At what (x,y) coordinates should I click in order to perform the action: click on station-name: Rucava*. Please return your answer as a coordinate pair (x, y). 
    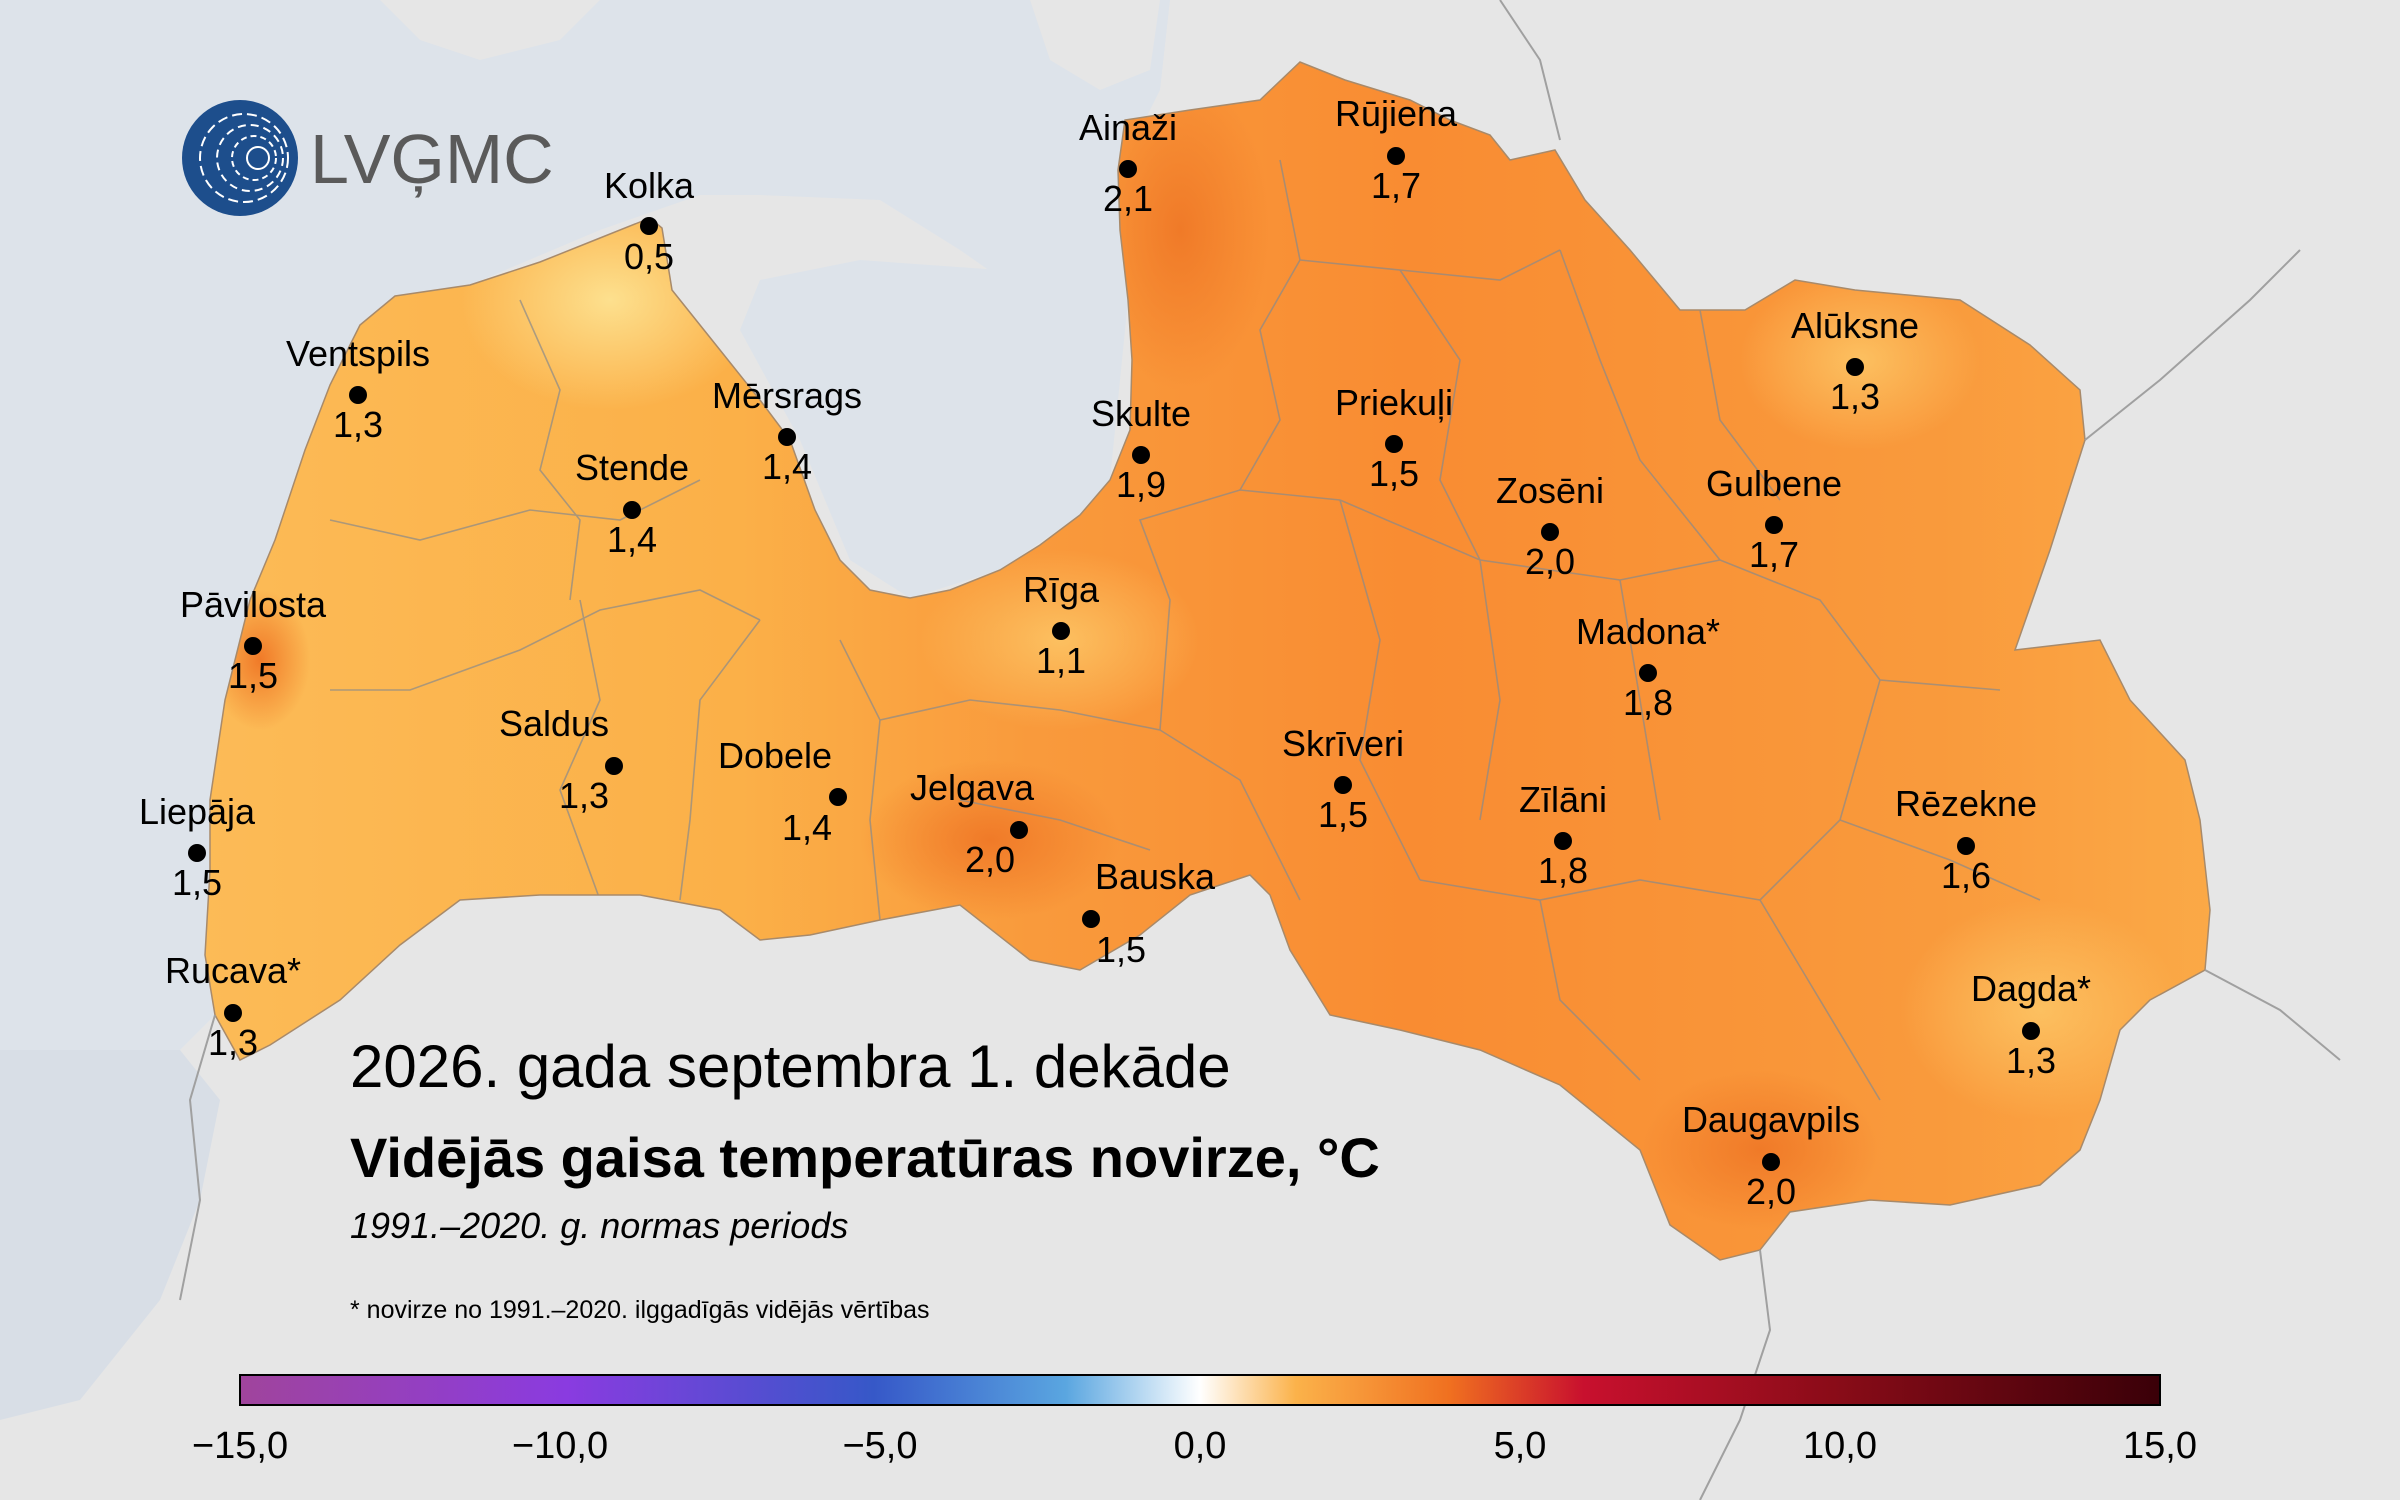
    Looking at the image, I should click on (233, 970).